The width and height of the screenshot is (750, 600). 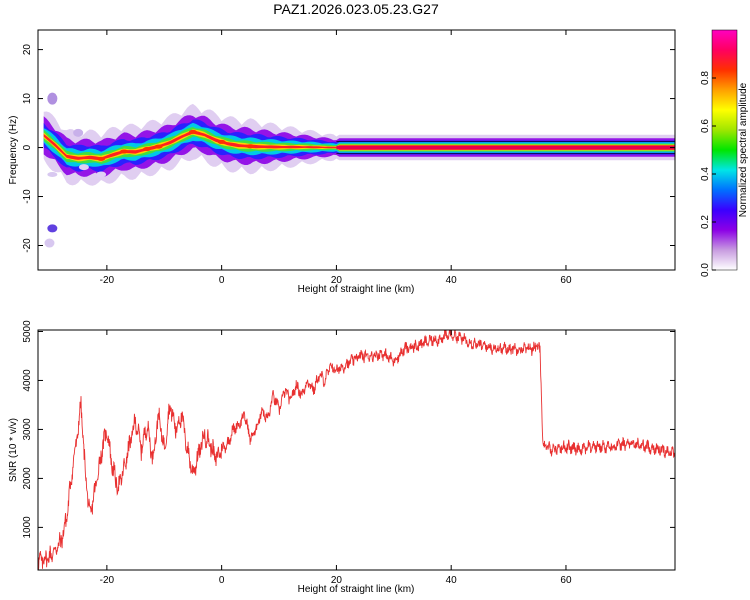 I want to click on spectrogram-y-axis-label: Frequency (Hz), so click(x=13, y=150).